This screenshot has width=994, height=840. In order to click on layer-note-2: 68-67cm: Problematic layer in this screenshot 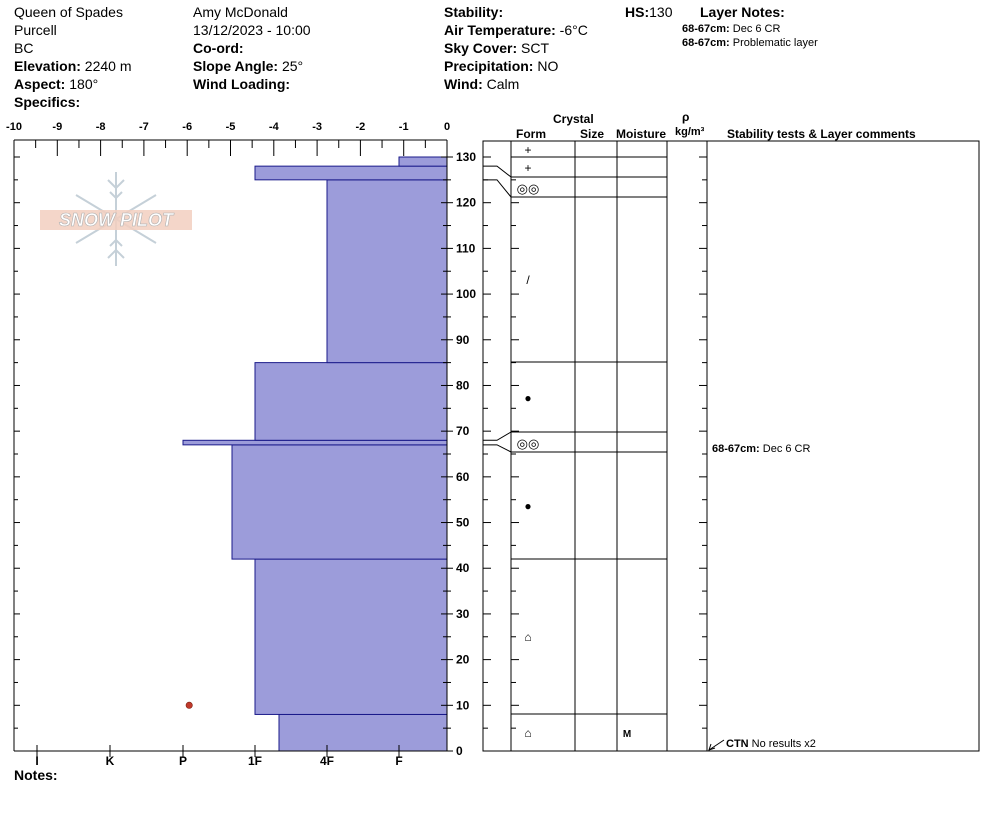, I will do `click(750, 43)`.